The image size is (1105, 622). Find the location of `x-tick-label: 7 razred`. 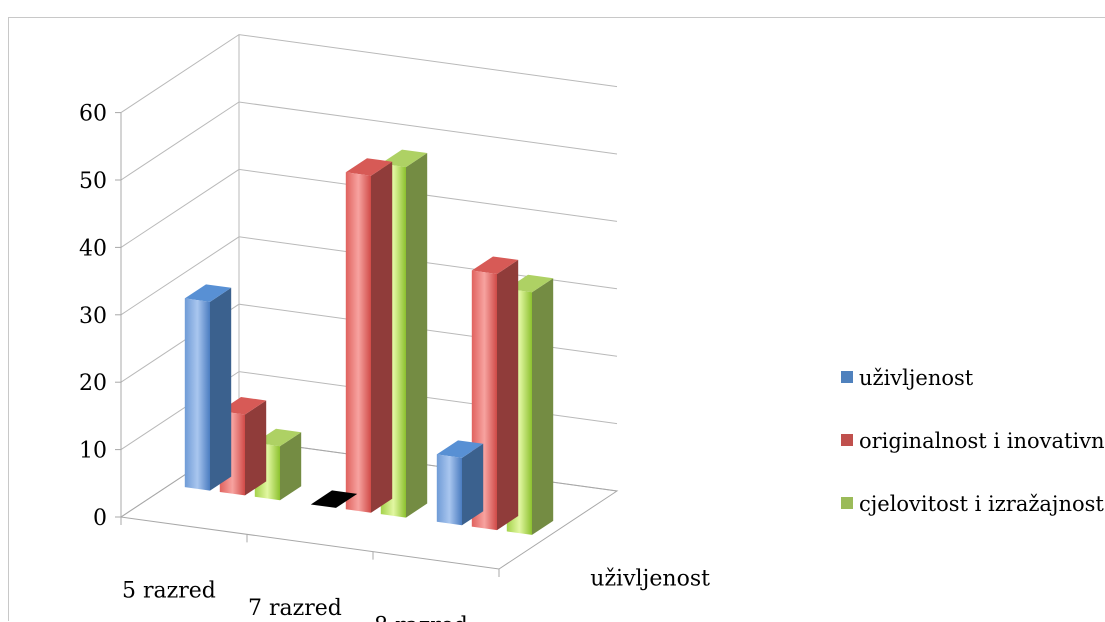

x-tick-label: 7 razred is located at coordinates (295, 608).